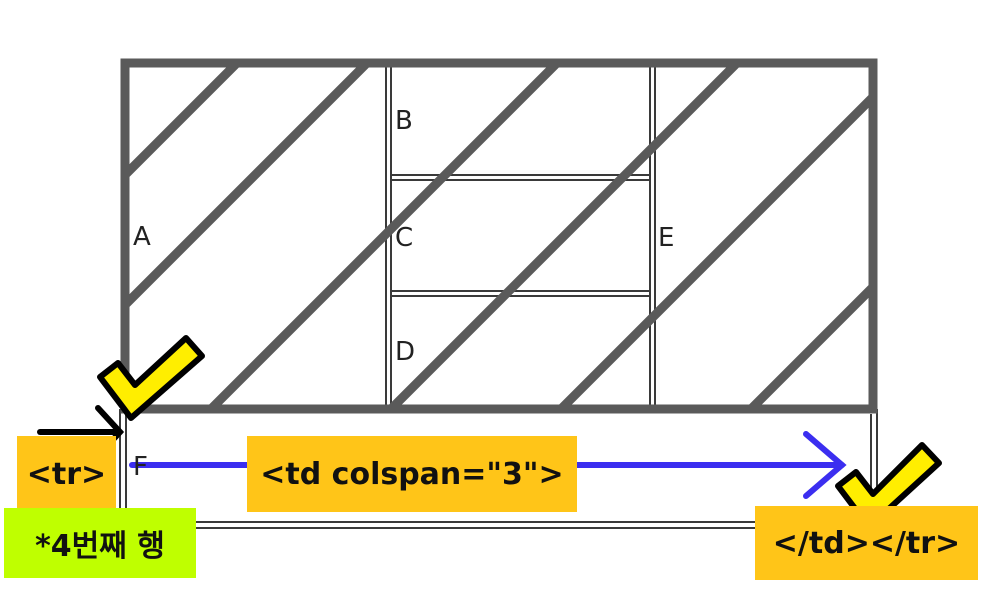  What do you see at coordinates (140, 467) in the screenshot?
I see `cell-f-label: F` at bounding box center [140, 467].